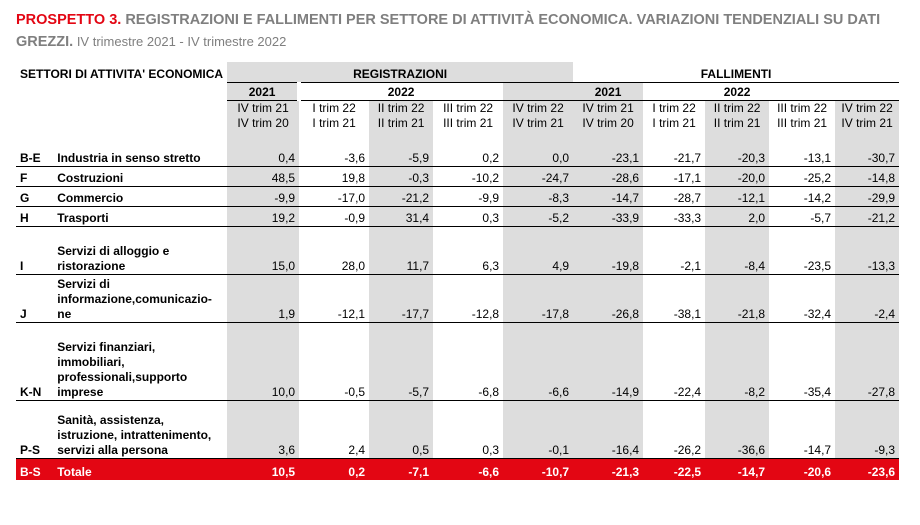 This screenshot has width=920, height=525. What do you see at coordinates (867, 216) in the screenshot?
I see `fal-value-cell: -21,2` at bounding box center [867, 216].